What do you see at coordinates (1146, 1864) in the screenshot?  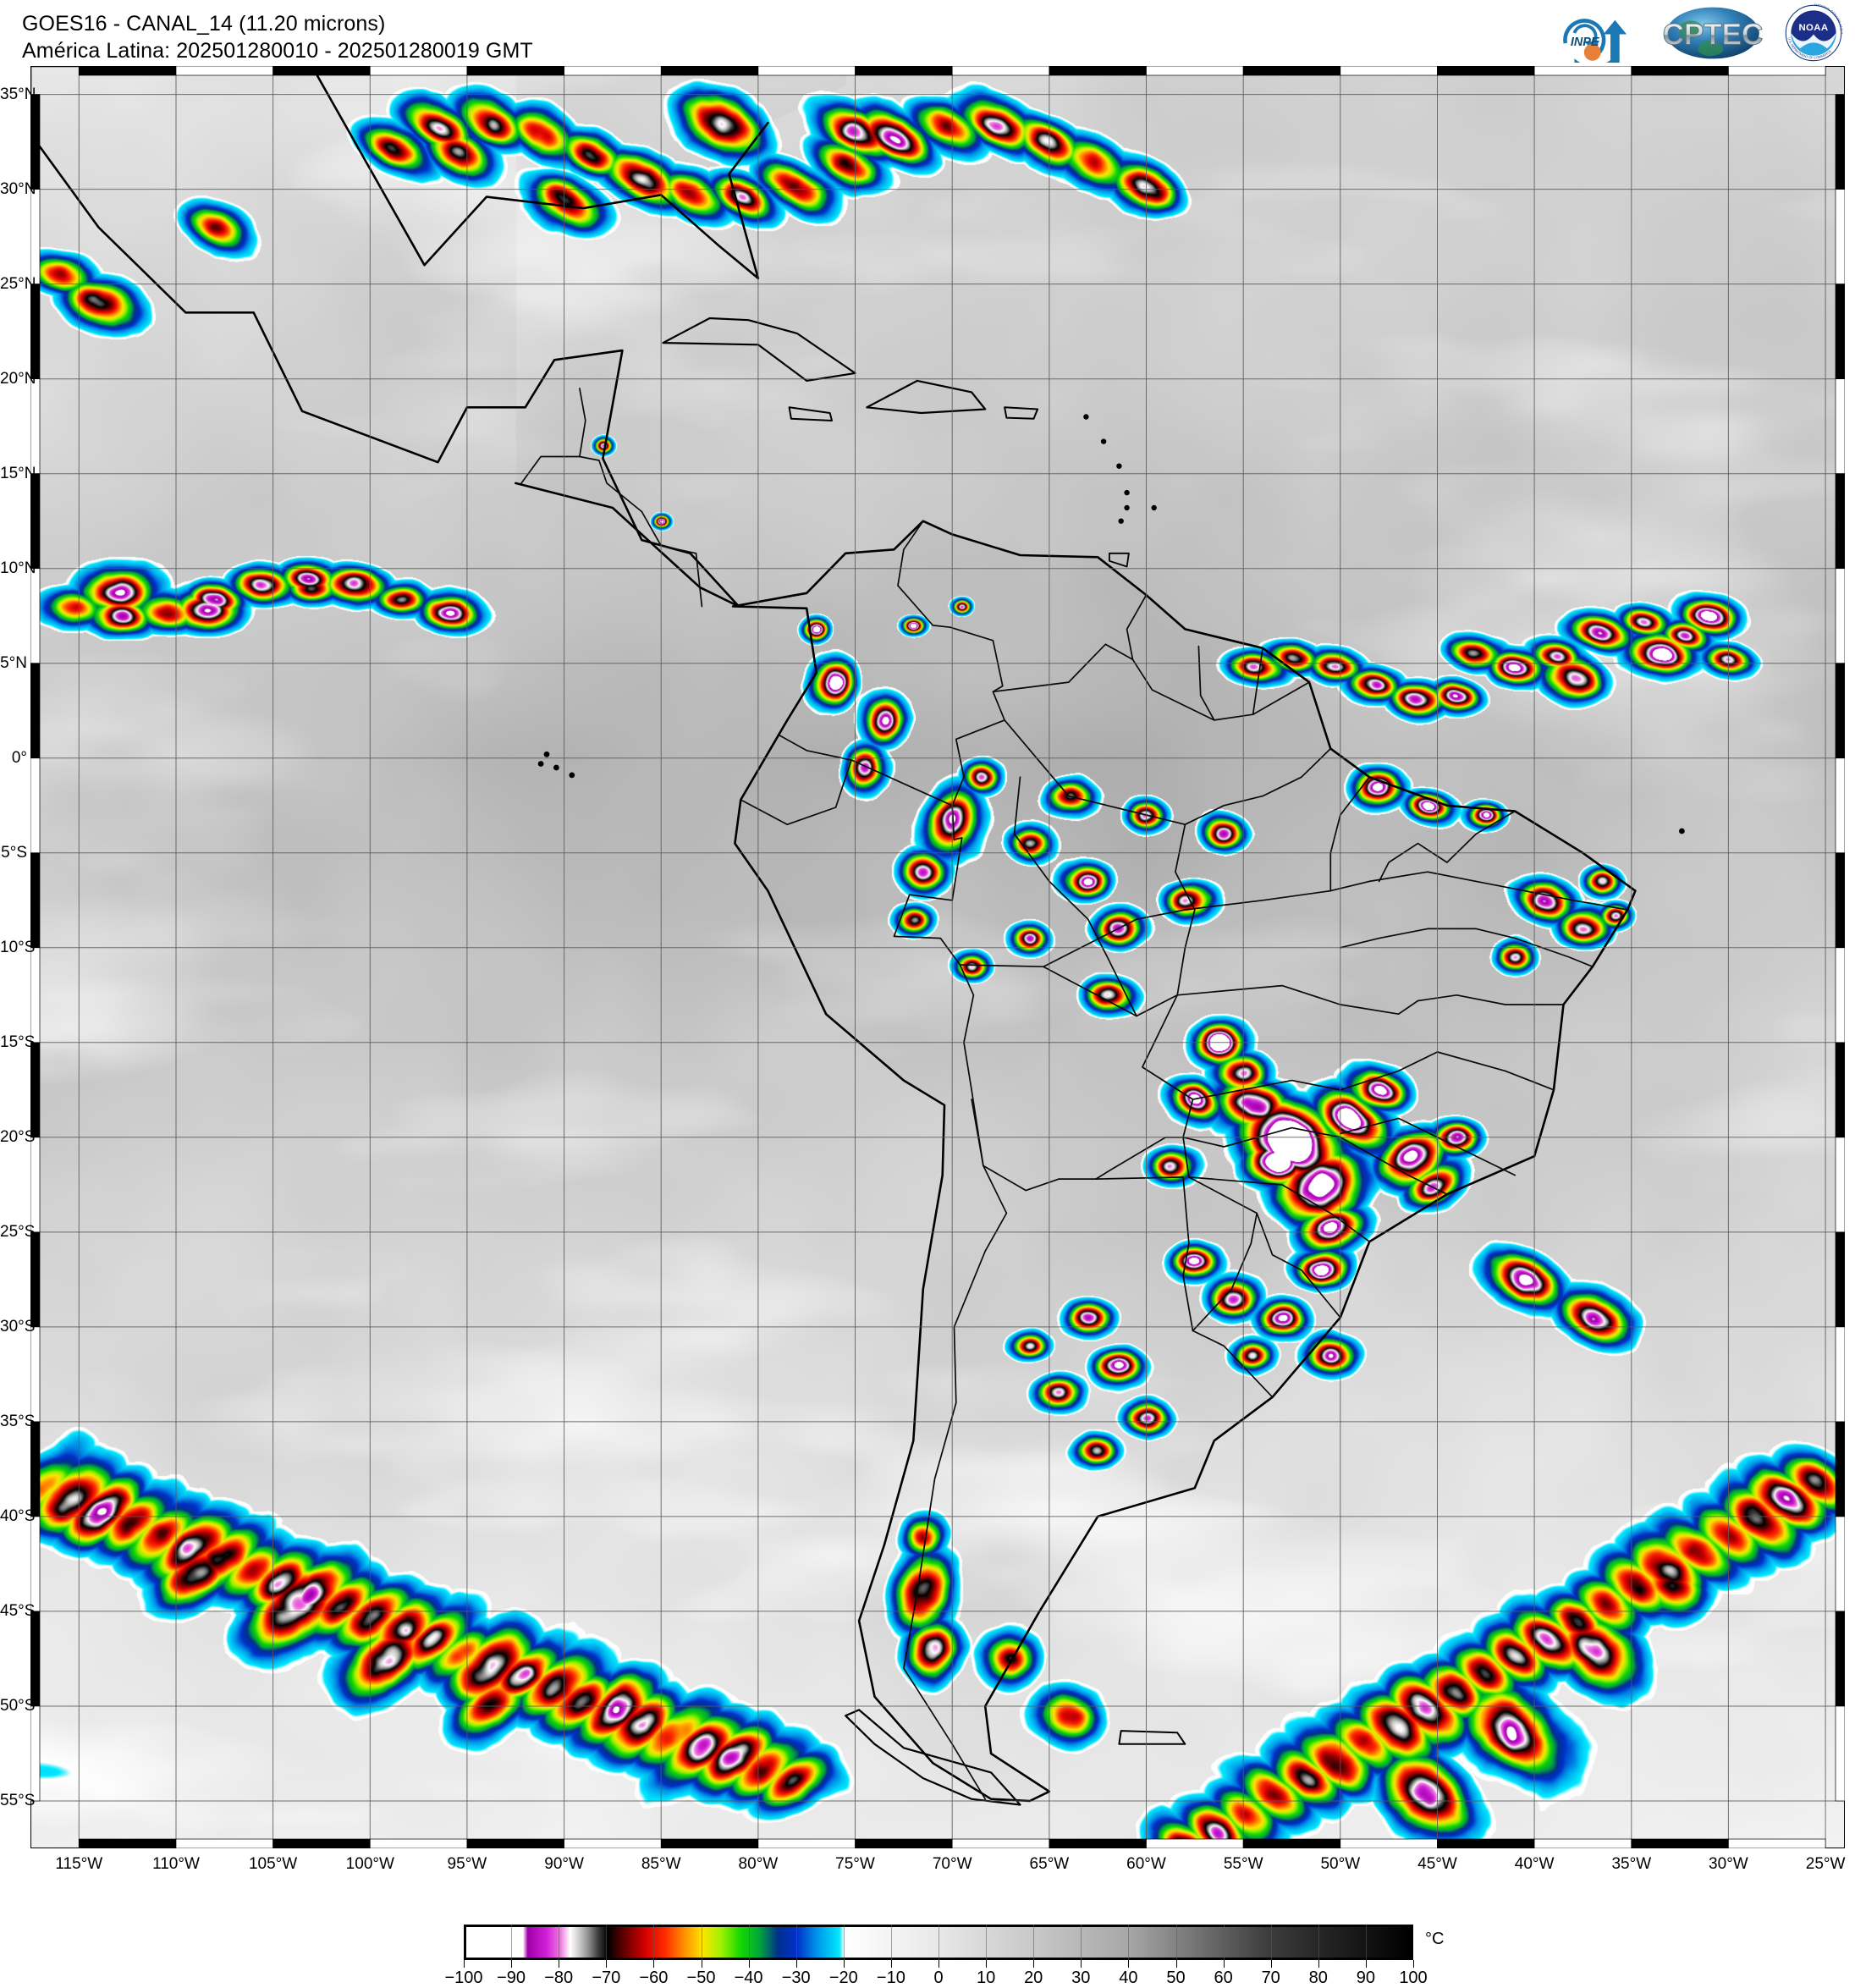 I see `lon-label: 60°W` at bounding box center [1146, 1864].